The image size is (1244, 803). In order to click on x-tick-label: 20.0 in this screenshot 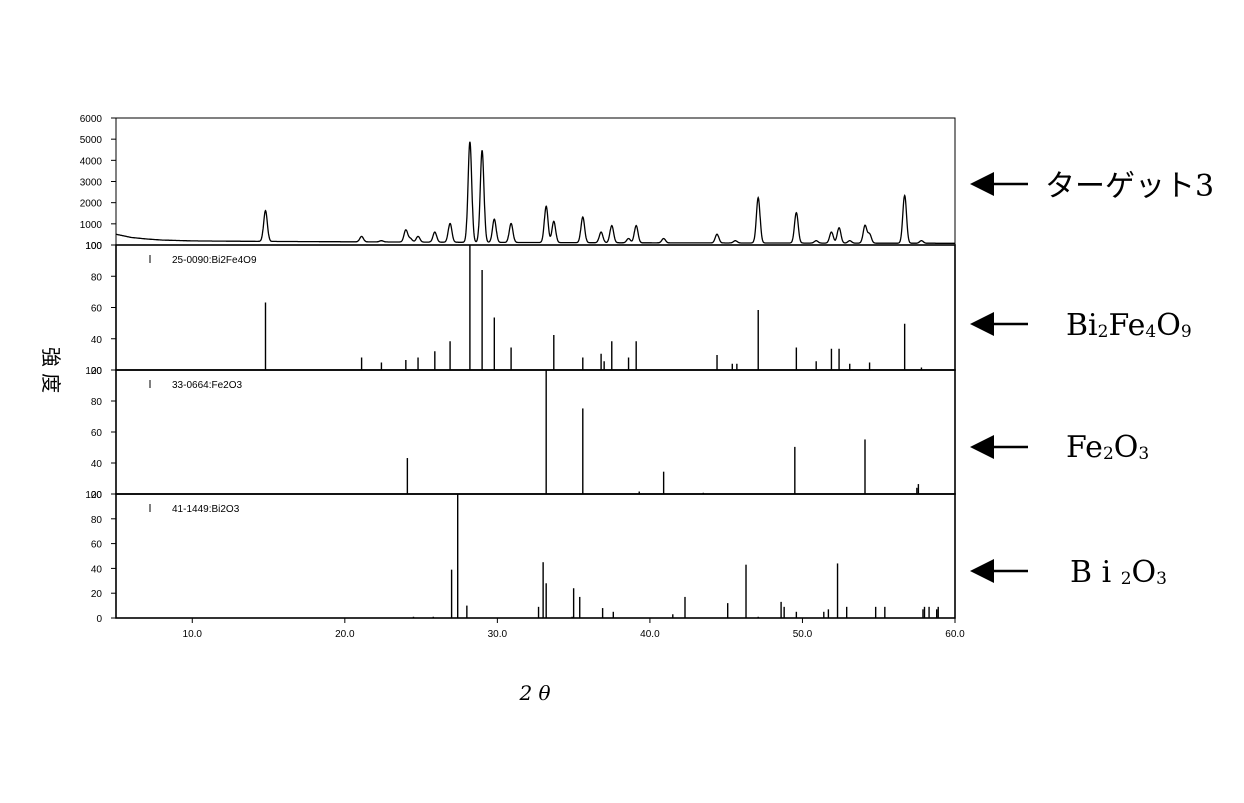, I will do `click(345, 634)`.